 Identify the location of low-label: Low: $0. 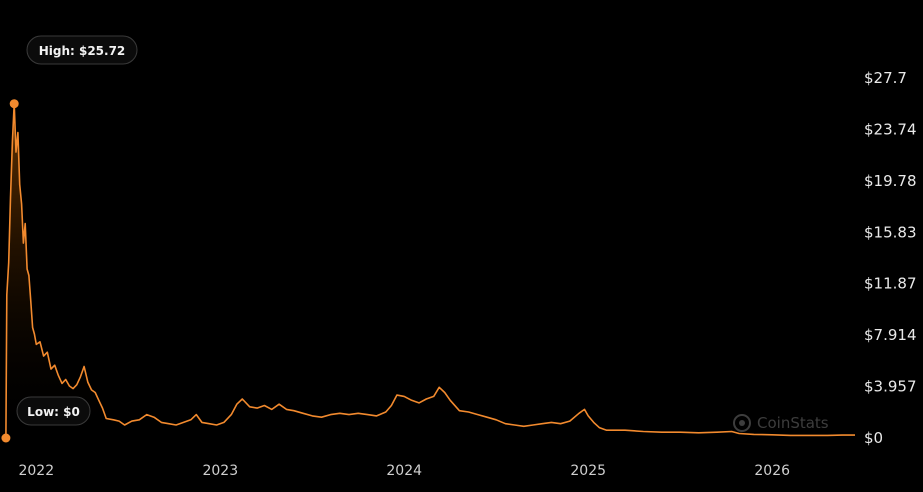
(53, 412).